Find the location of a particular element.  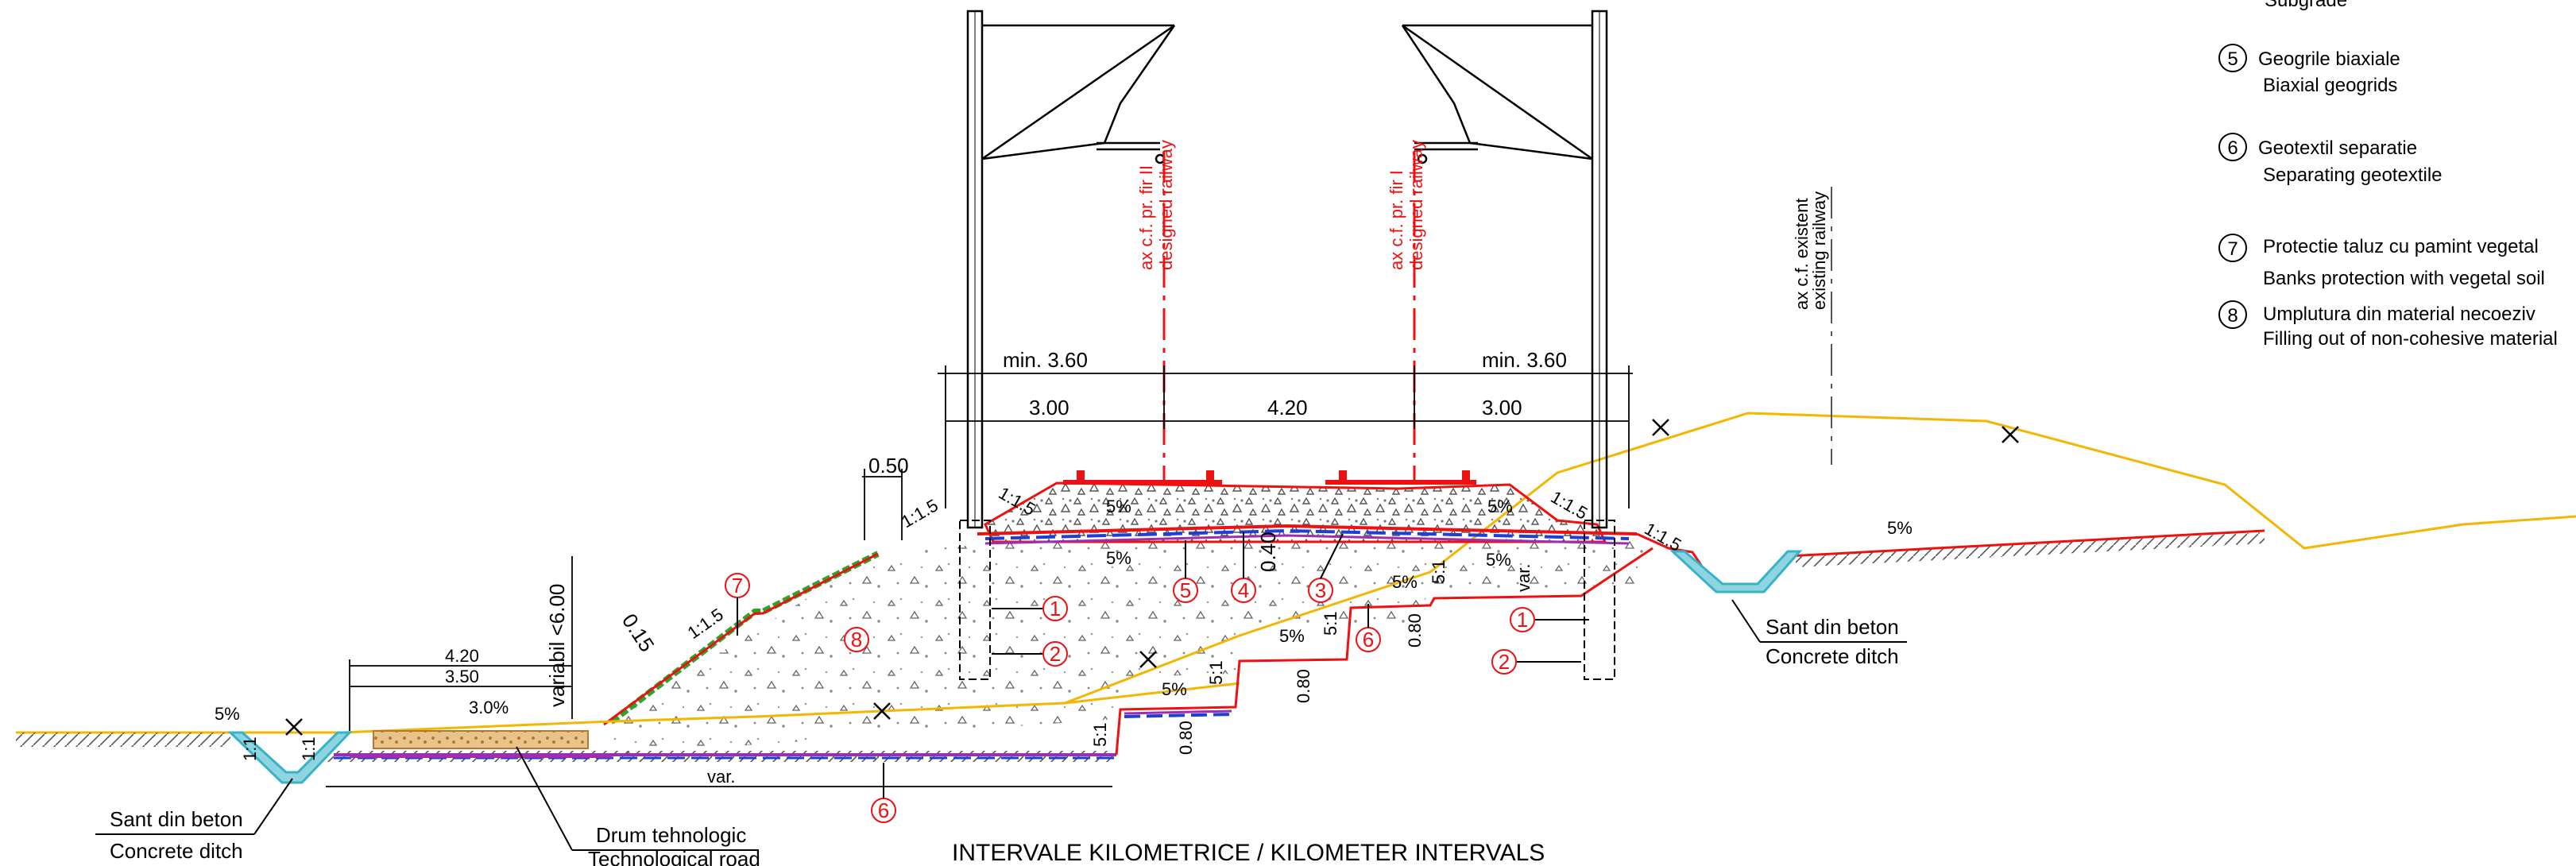

svg-text: 4 is located at coordinates (1243, 590).